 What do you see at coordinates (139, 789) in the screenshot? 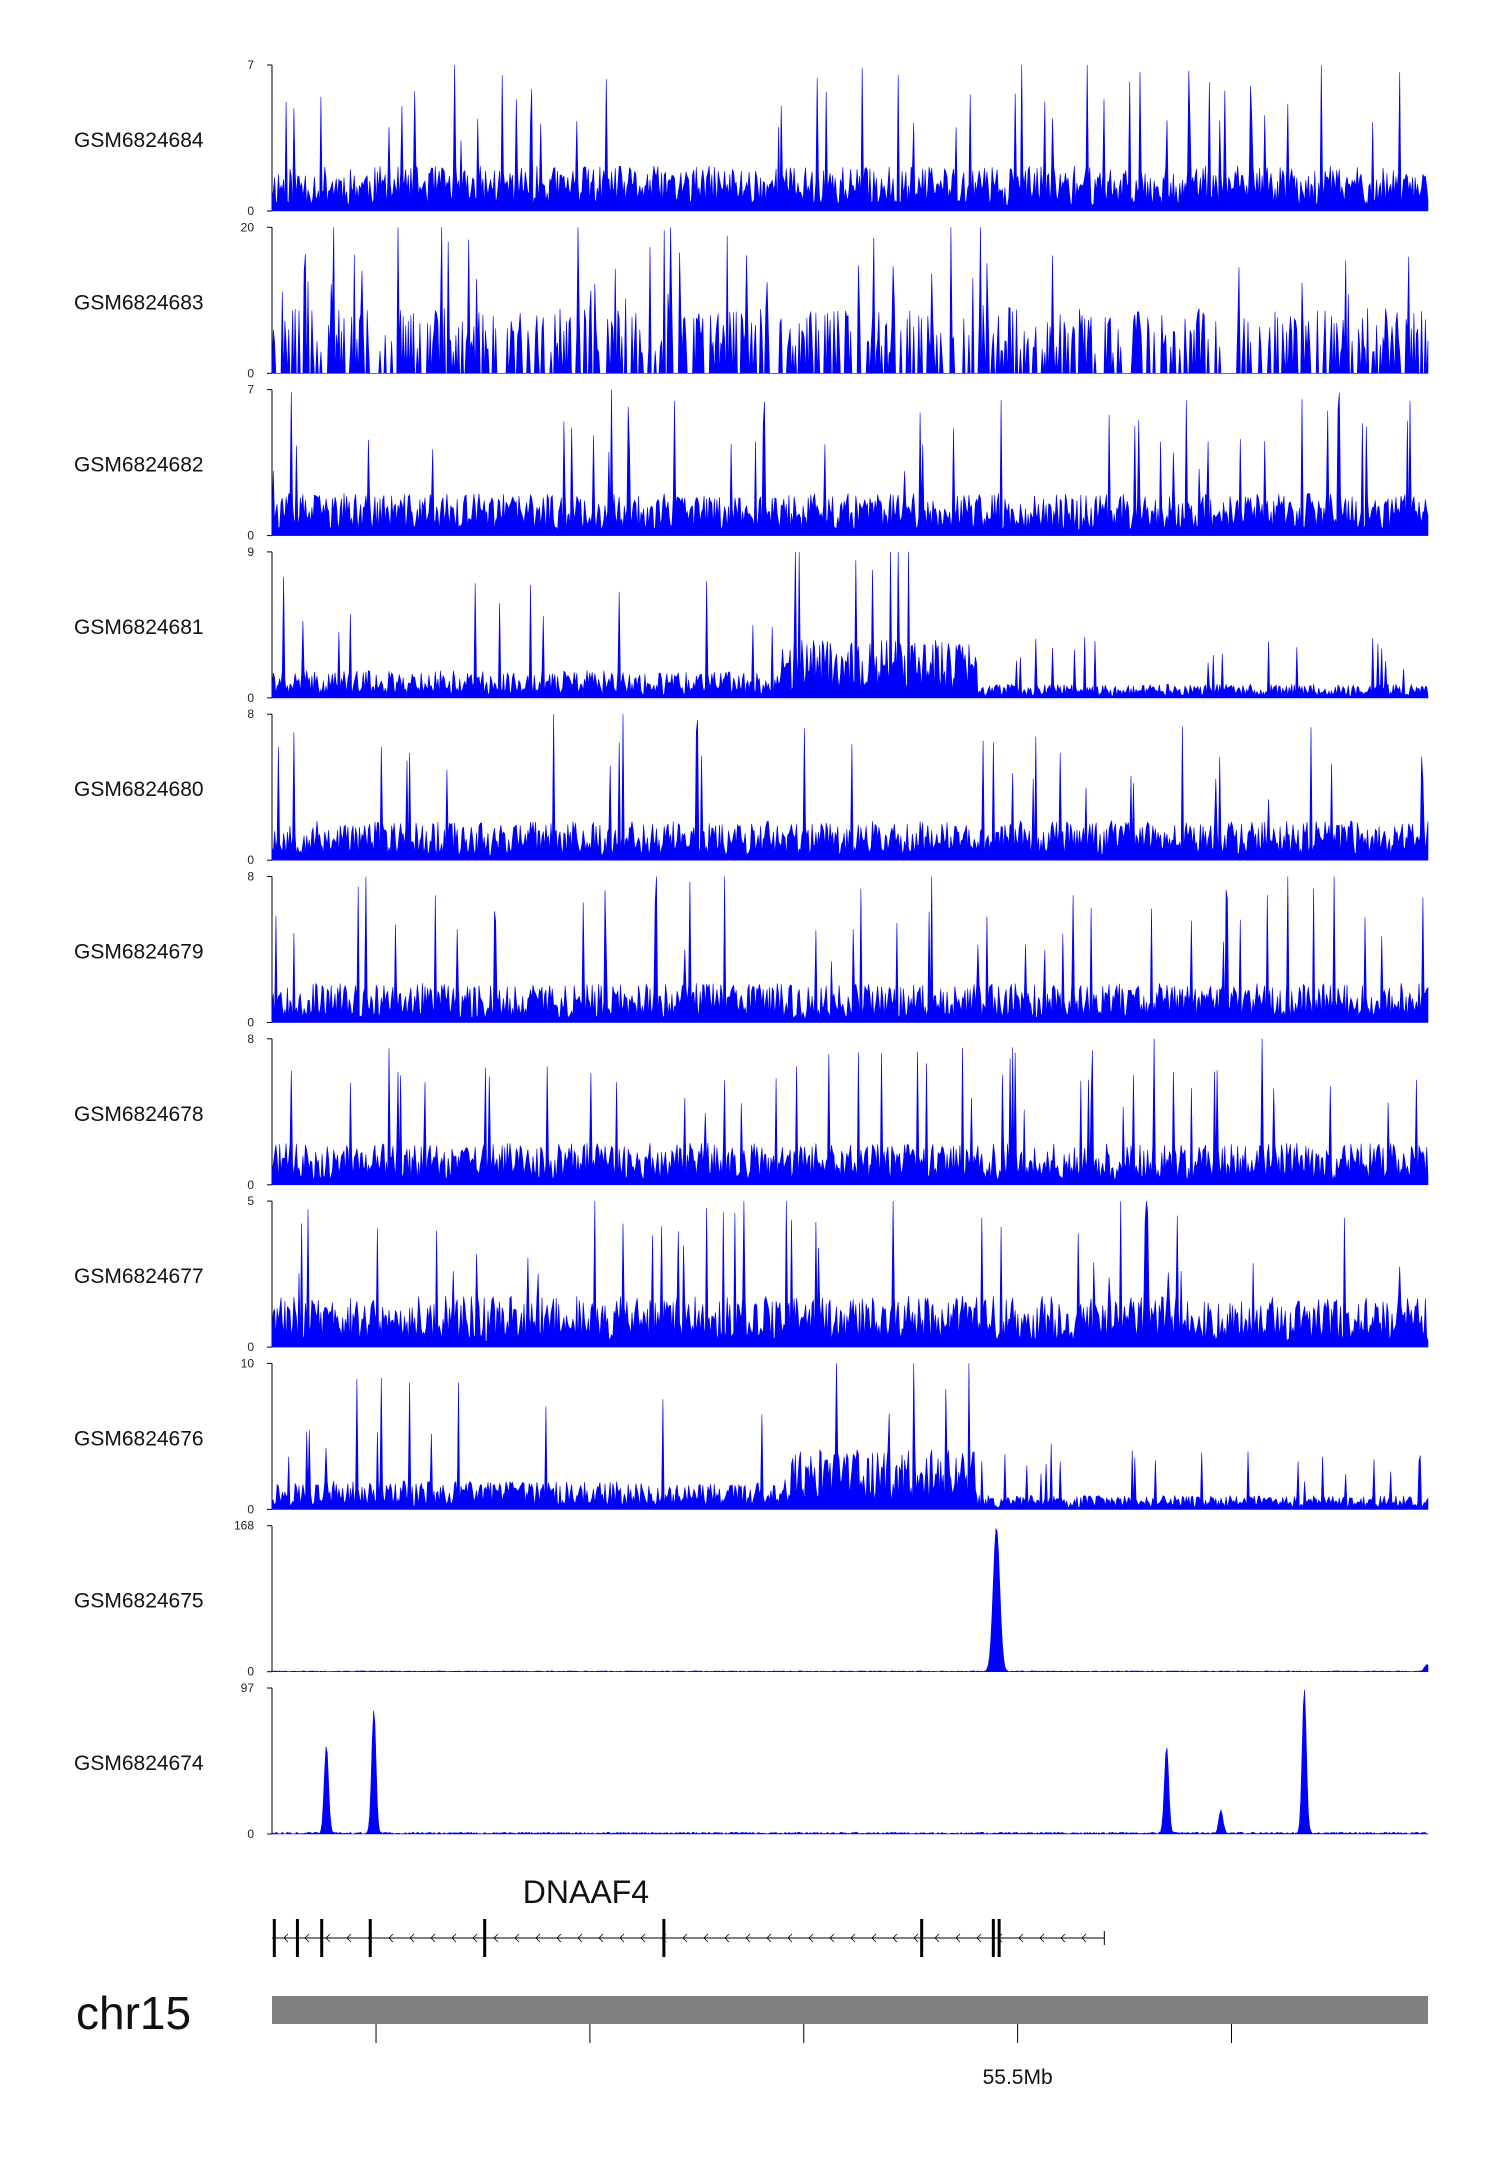
I see `track-label: GSM6824680` at bounding box center [139, 789].